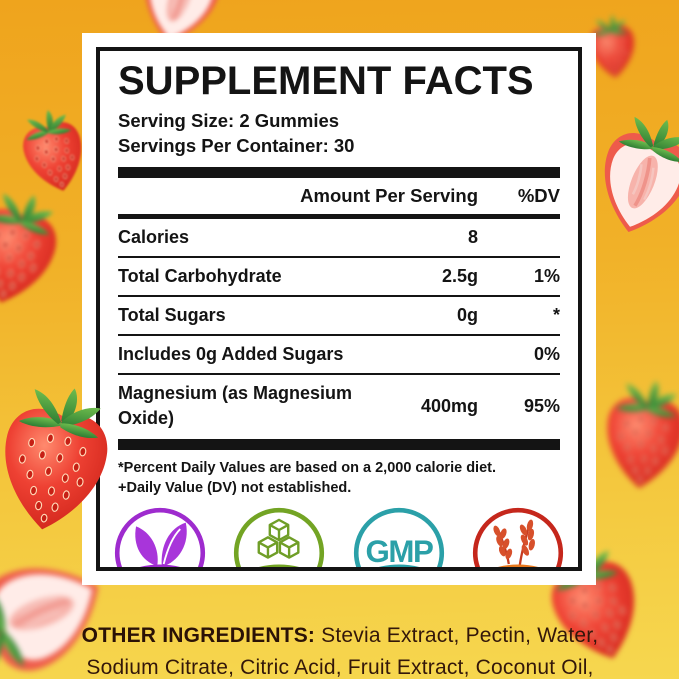 Image resolution: width=679 pixels, height=679 pixels. What do you see at coordinates (546, 354) in the screenshot?
I see `nutrient-dv: 0%` at bounding box center [546, 354].